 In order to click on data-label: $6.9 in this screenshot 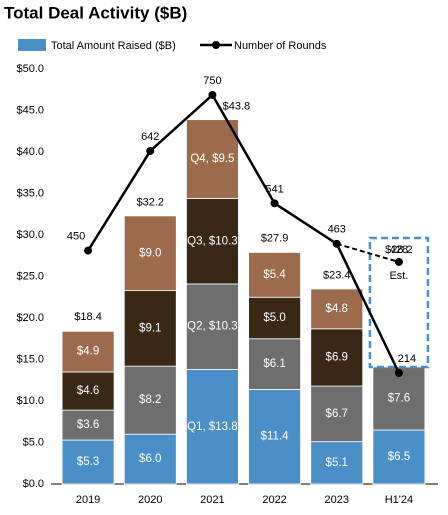, I will do `click(337, 357)`.